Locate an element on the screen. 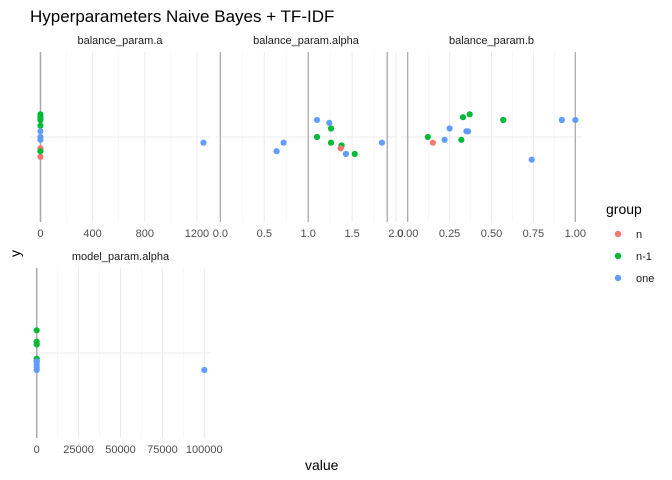  x-tick-label: 0.00 is located at coordinates (407, 234).